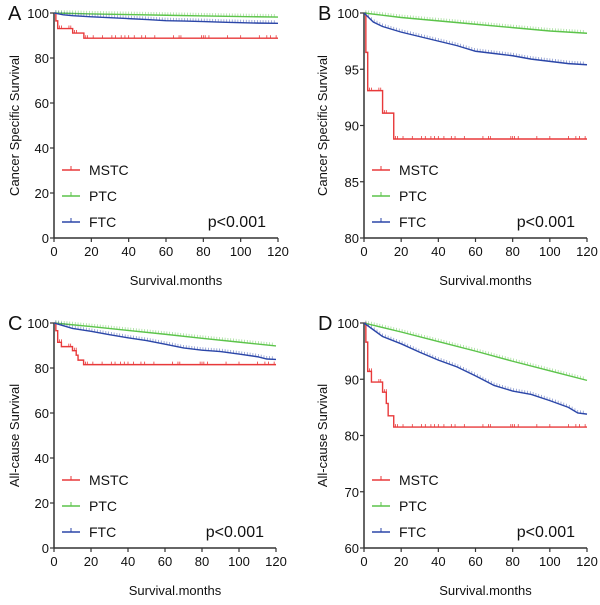 This screenshot has width=600, height=605. I want to click on y-tick-label: 85, so click(352, 182).